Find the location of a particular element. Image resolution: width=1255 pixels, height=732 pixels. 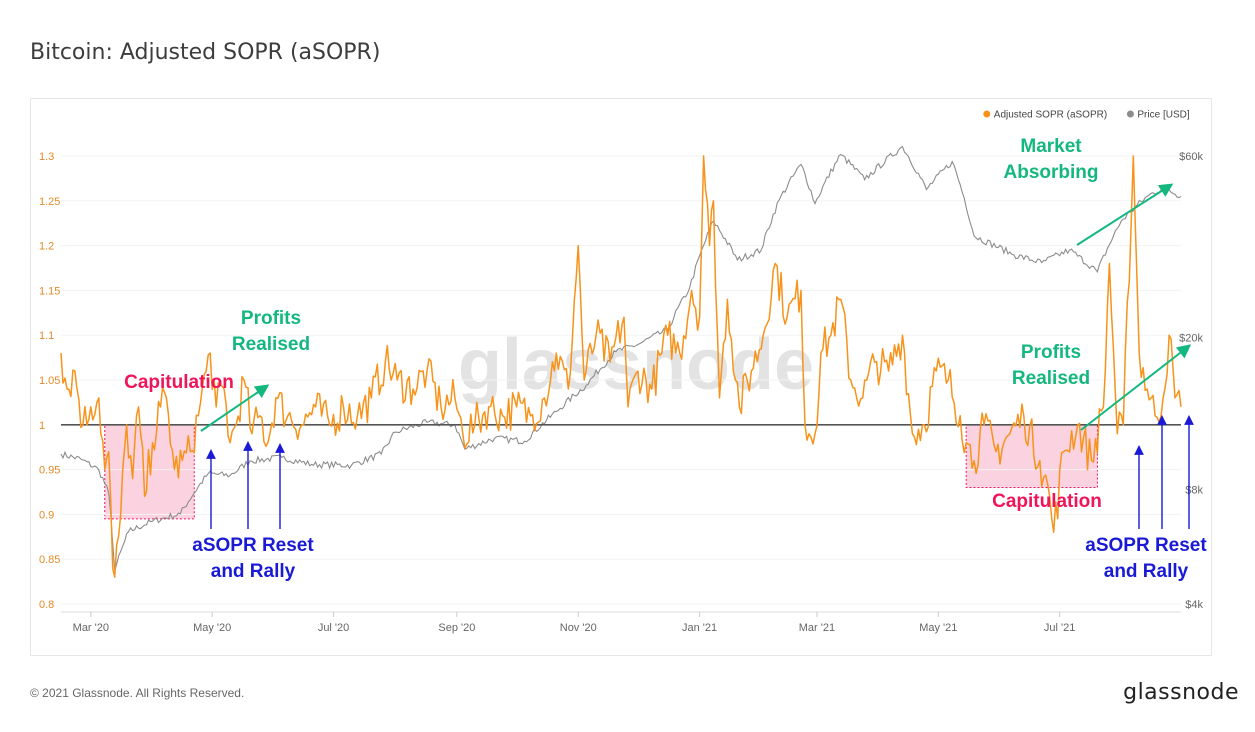

y-axis-right: $4k $8k $20k $60k is located at coordinates (1191, 381).